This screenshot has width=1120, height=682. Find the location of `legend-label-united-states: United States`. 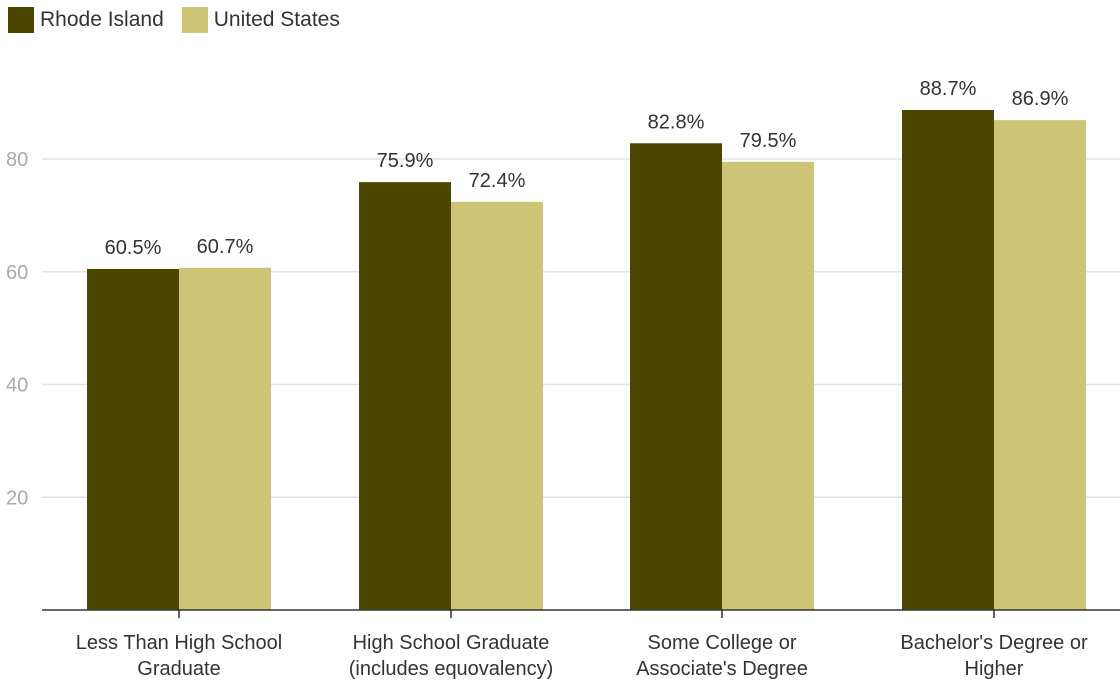

legend-label-united-states: United States is located at coordinates (276, 19).